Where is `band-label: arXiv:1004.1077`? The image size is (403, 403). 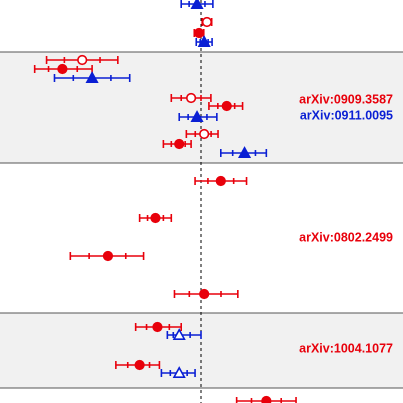
band-label: arXiv:1004.1077 is located at coordinates (346, 348).